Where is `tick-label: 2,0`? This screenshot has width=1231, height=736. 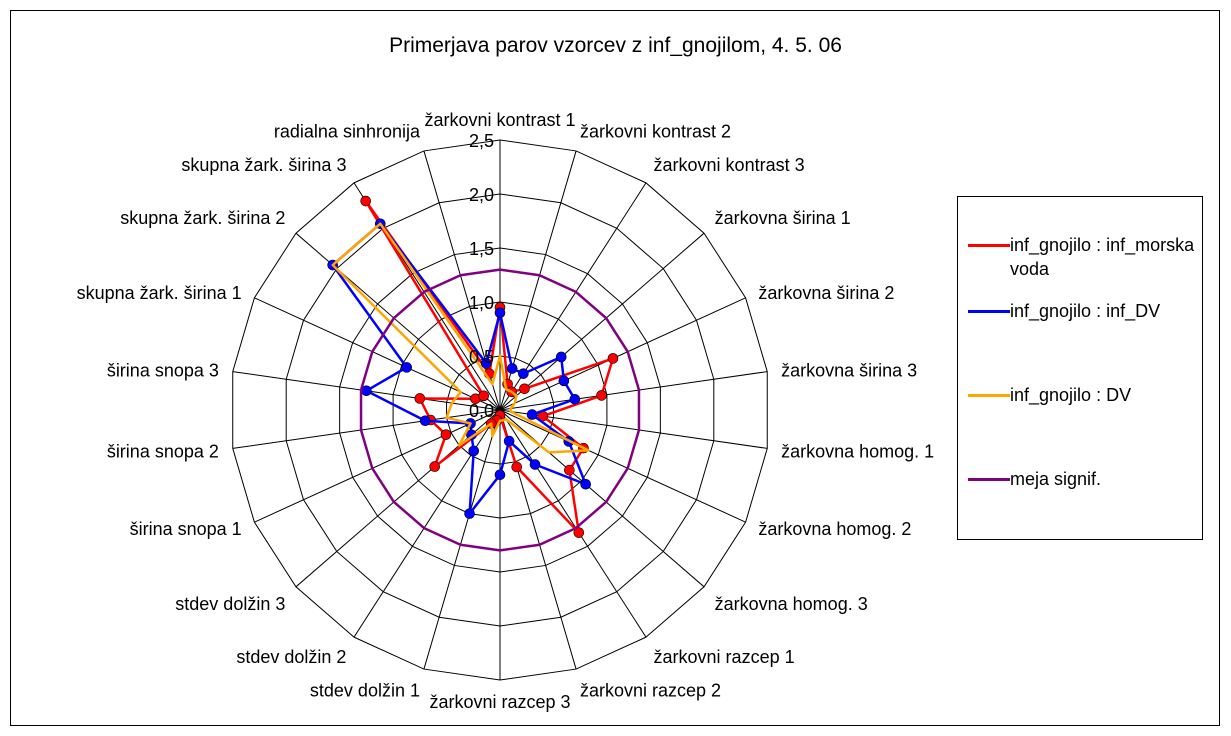 tick-label: 2,0 is located at coordinates (481, 195).